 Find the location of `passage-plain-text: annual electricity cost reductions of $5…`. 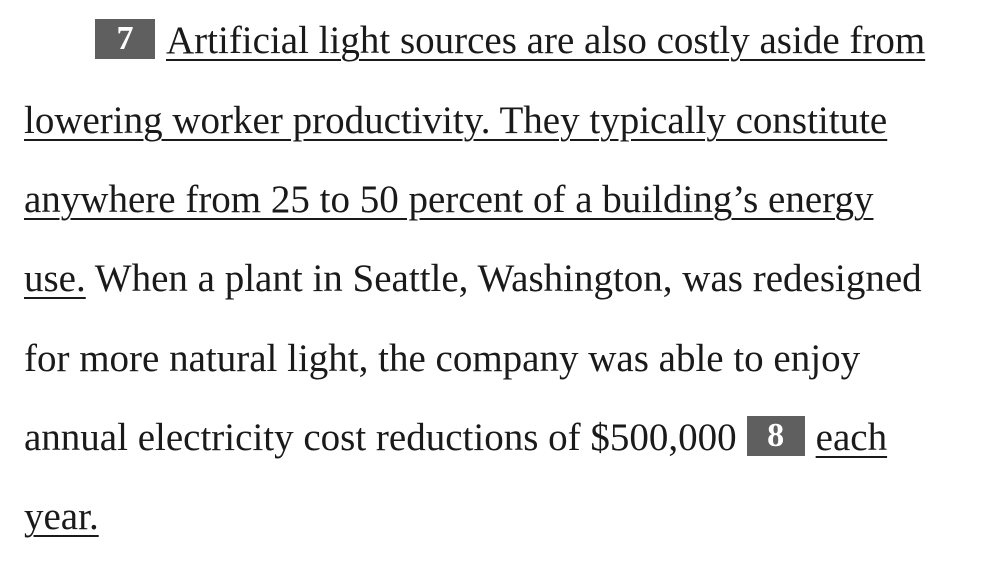

passage-plain-text: annual electricity cost reductions of $5… is located at coordinates (380, 437).